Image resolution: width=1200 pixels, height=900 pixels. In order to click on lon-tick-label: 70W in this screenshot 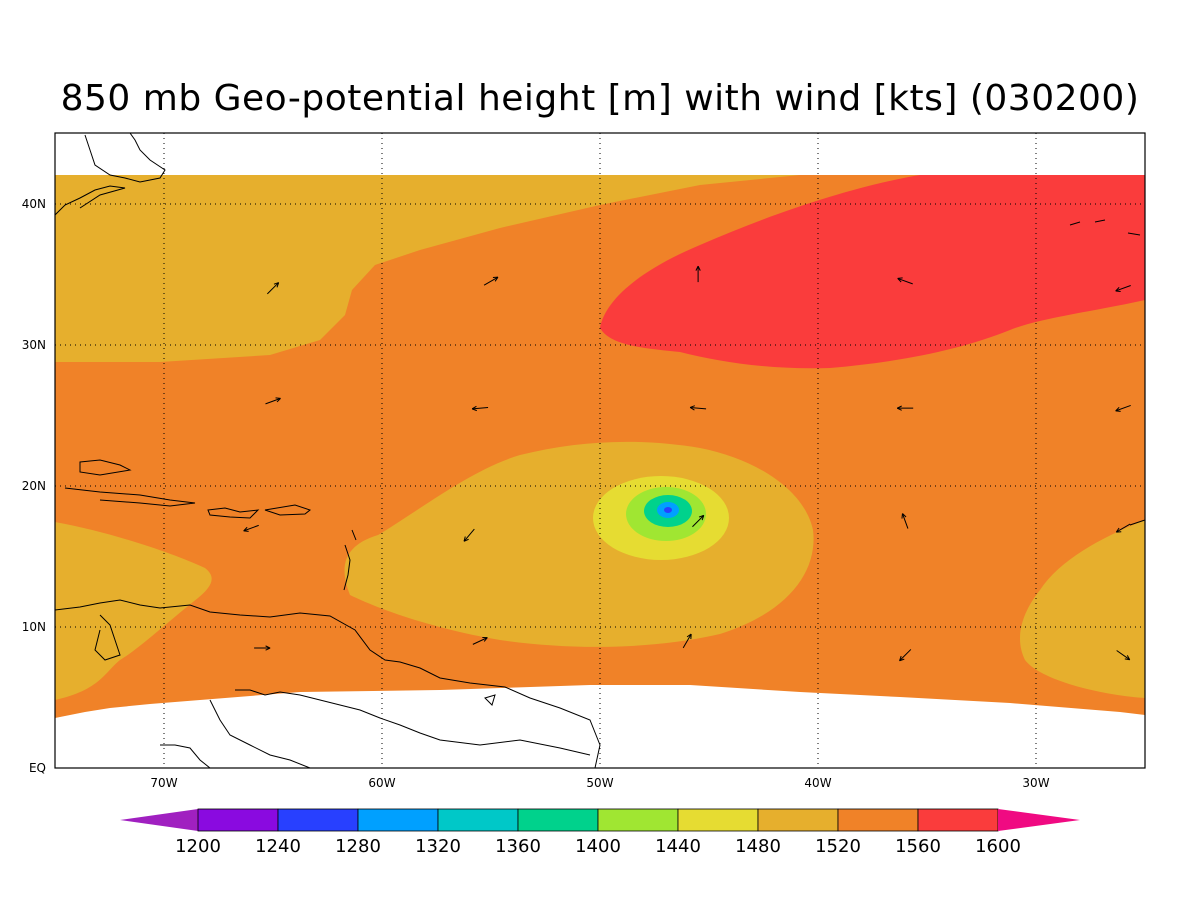, I will do `click(163, 783)`.